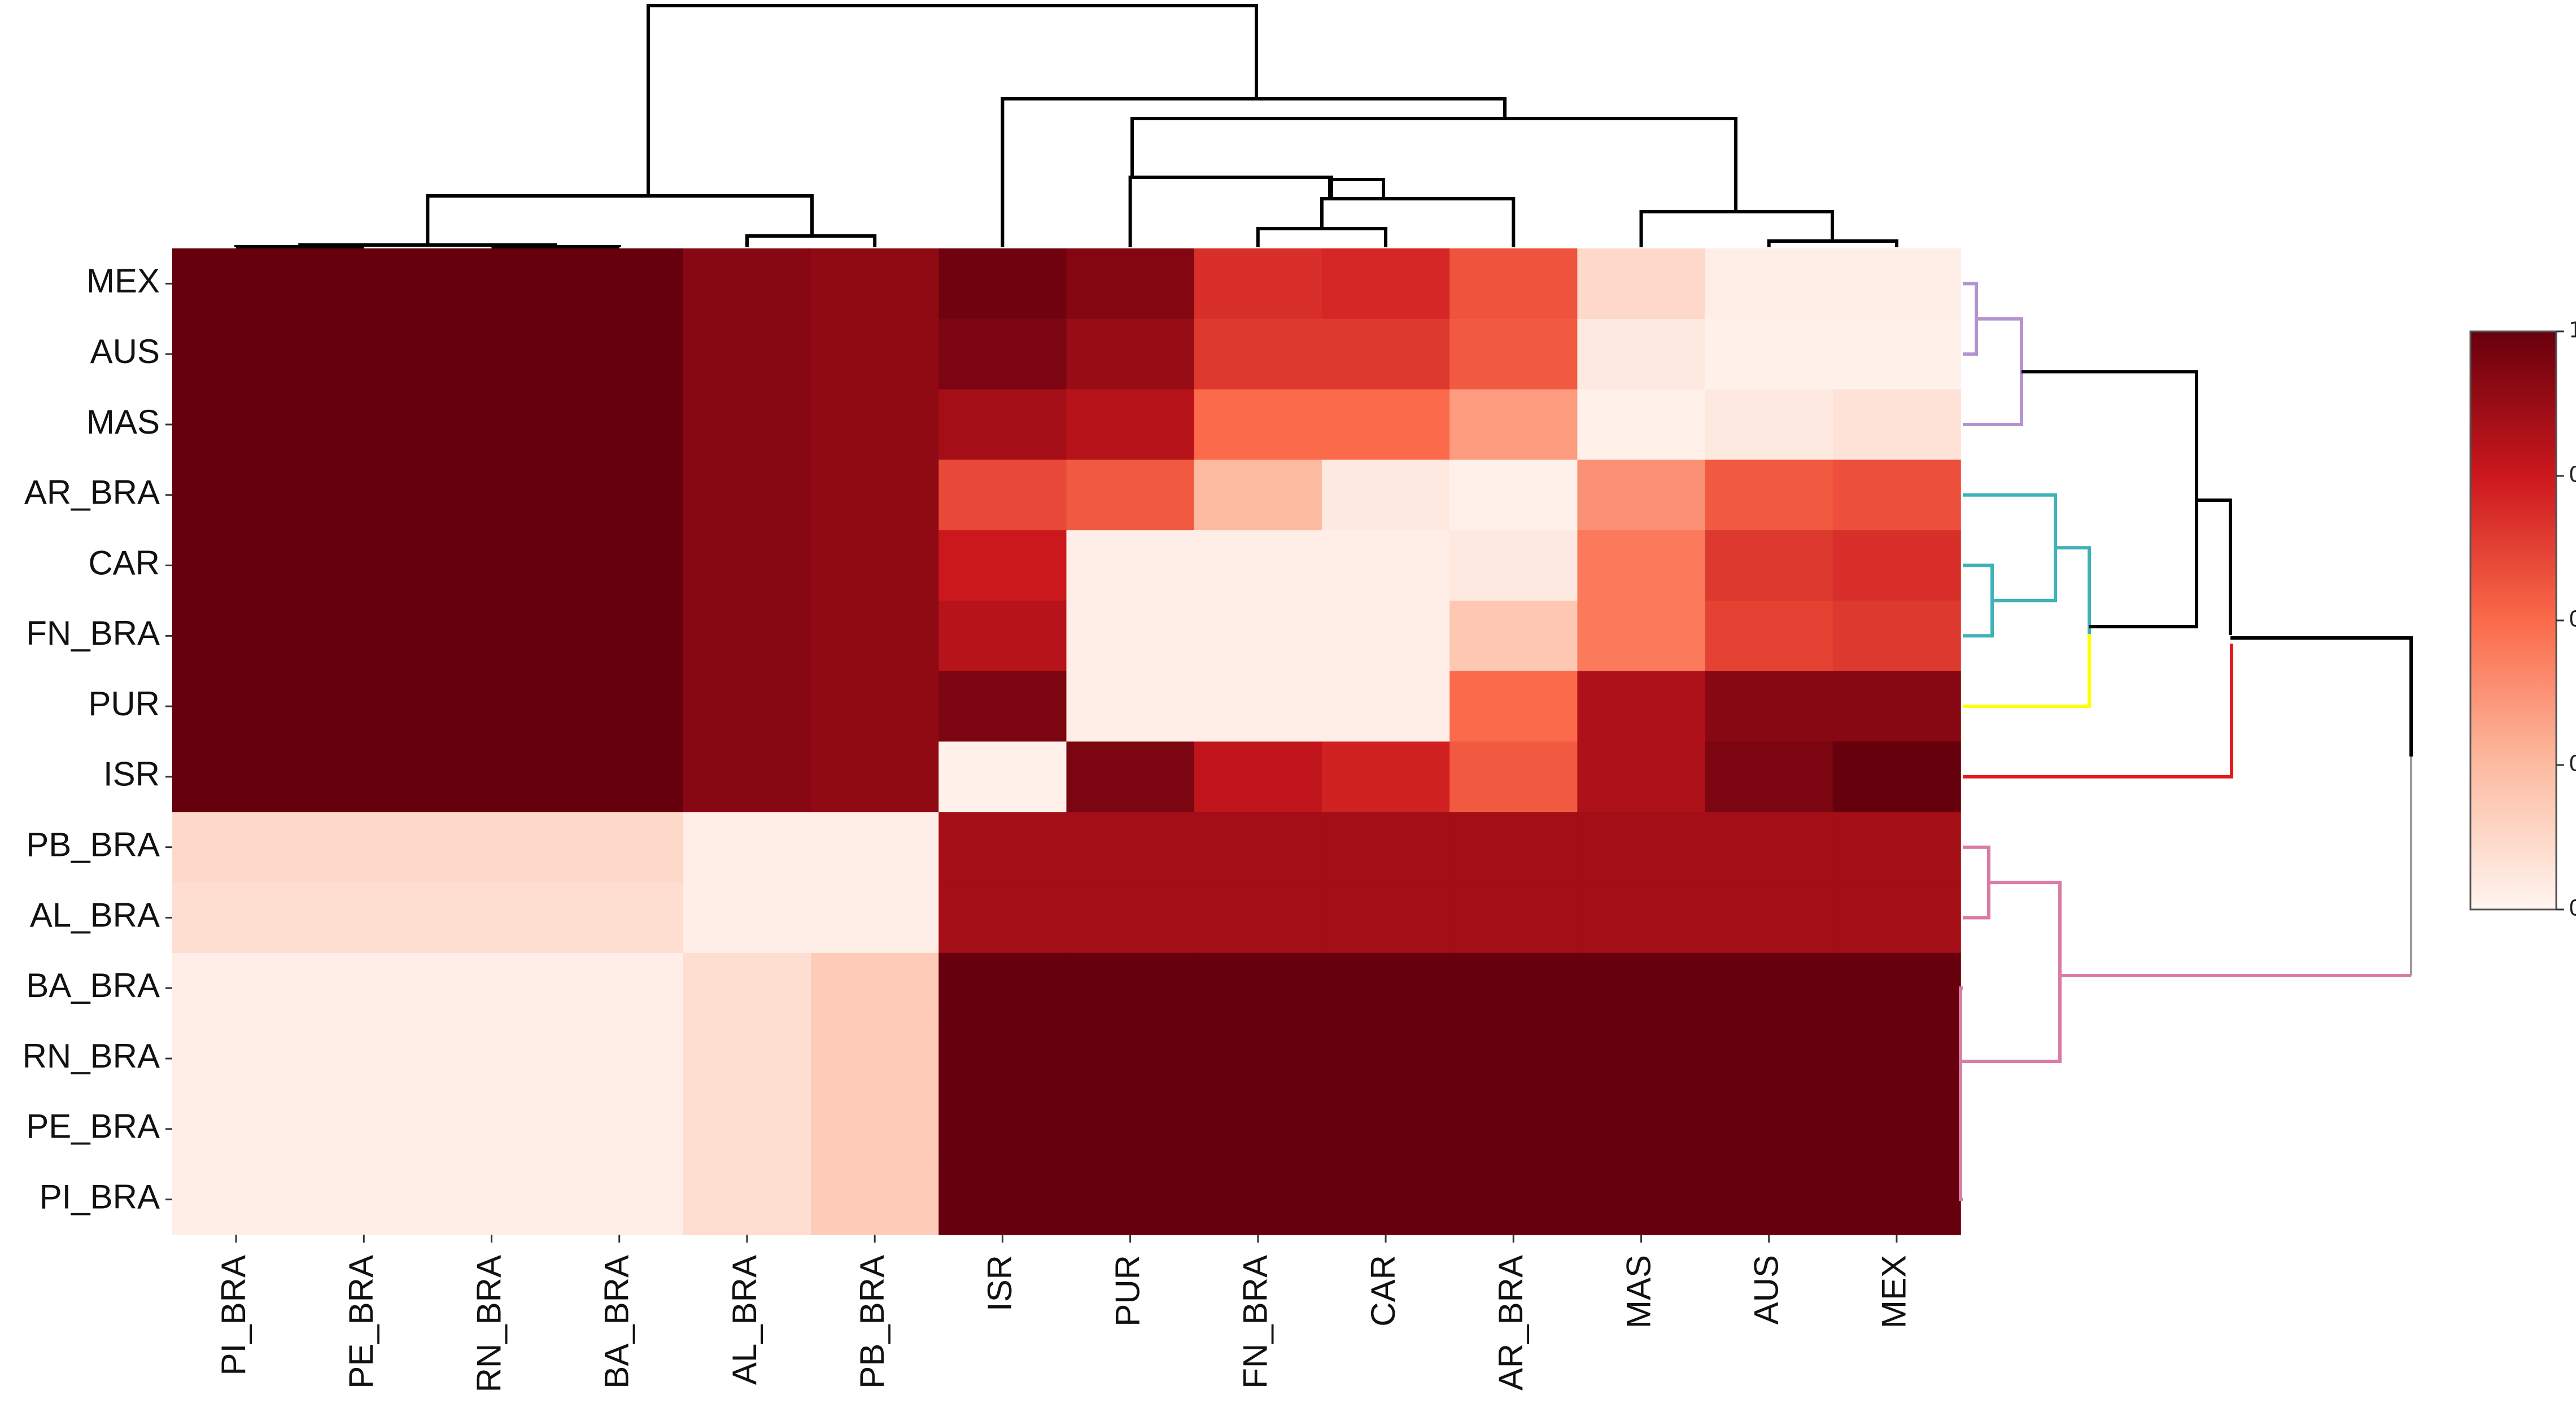  What do you see at coordinates (492, 565) in the screenshot?
I see `heatmap-cell-CAR-RN_BRA` at bounding box center [492, 565].